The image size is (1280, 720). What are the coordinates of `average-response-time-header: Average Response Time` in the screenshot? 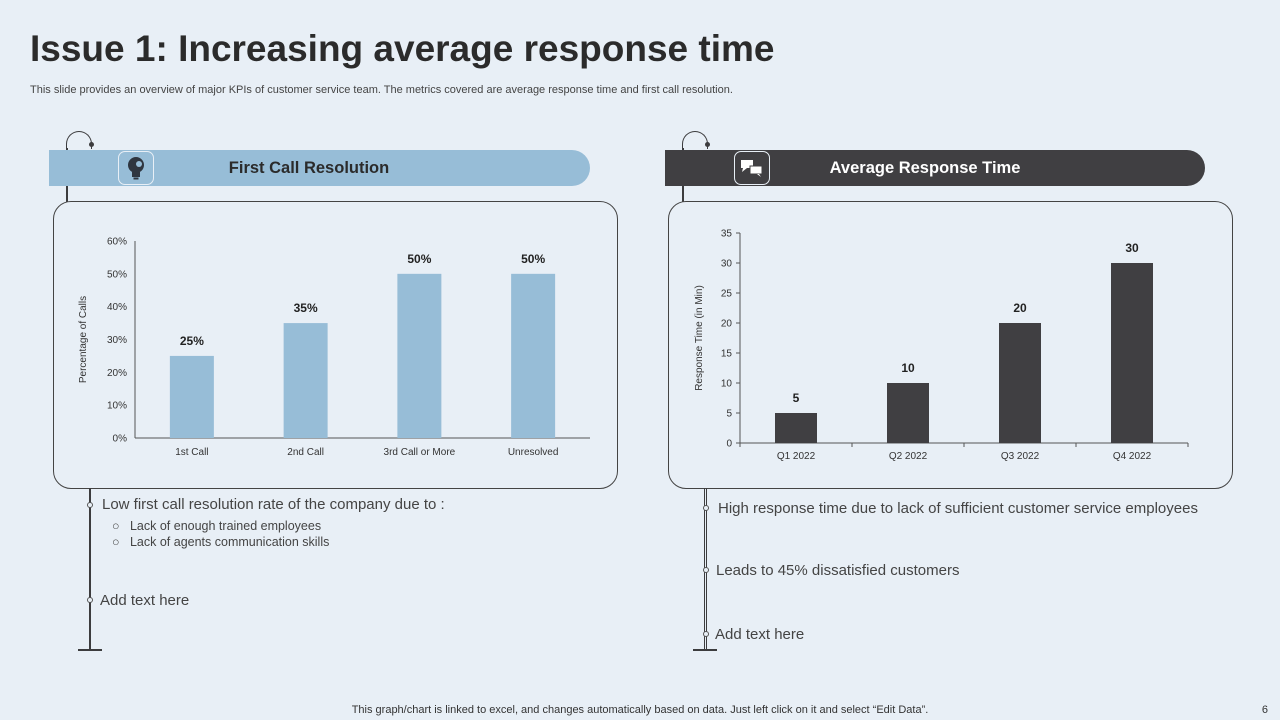 It's located at (935, 168).